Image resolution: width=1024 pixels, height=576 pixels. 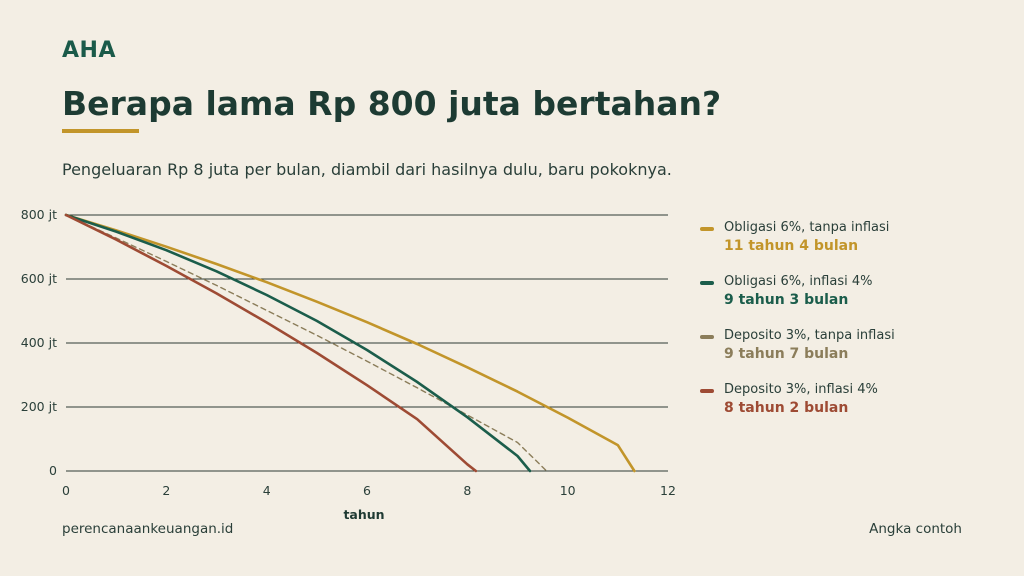 I want to click on legend-series-name: Deposito 3%, tanpa inflasi, so click(x=809, y=335).